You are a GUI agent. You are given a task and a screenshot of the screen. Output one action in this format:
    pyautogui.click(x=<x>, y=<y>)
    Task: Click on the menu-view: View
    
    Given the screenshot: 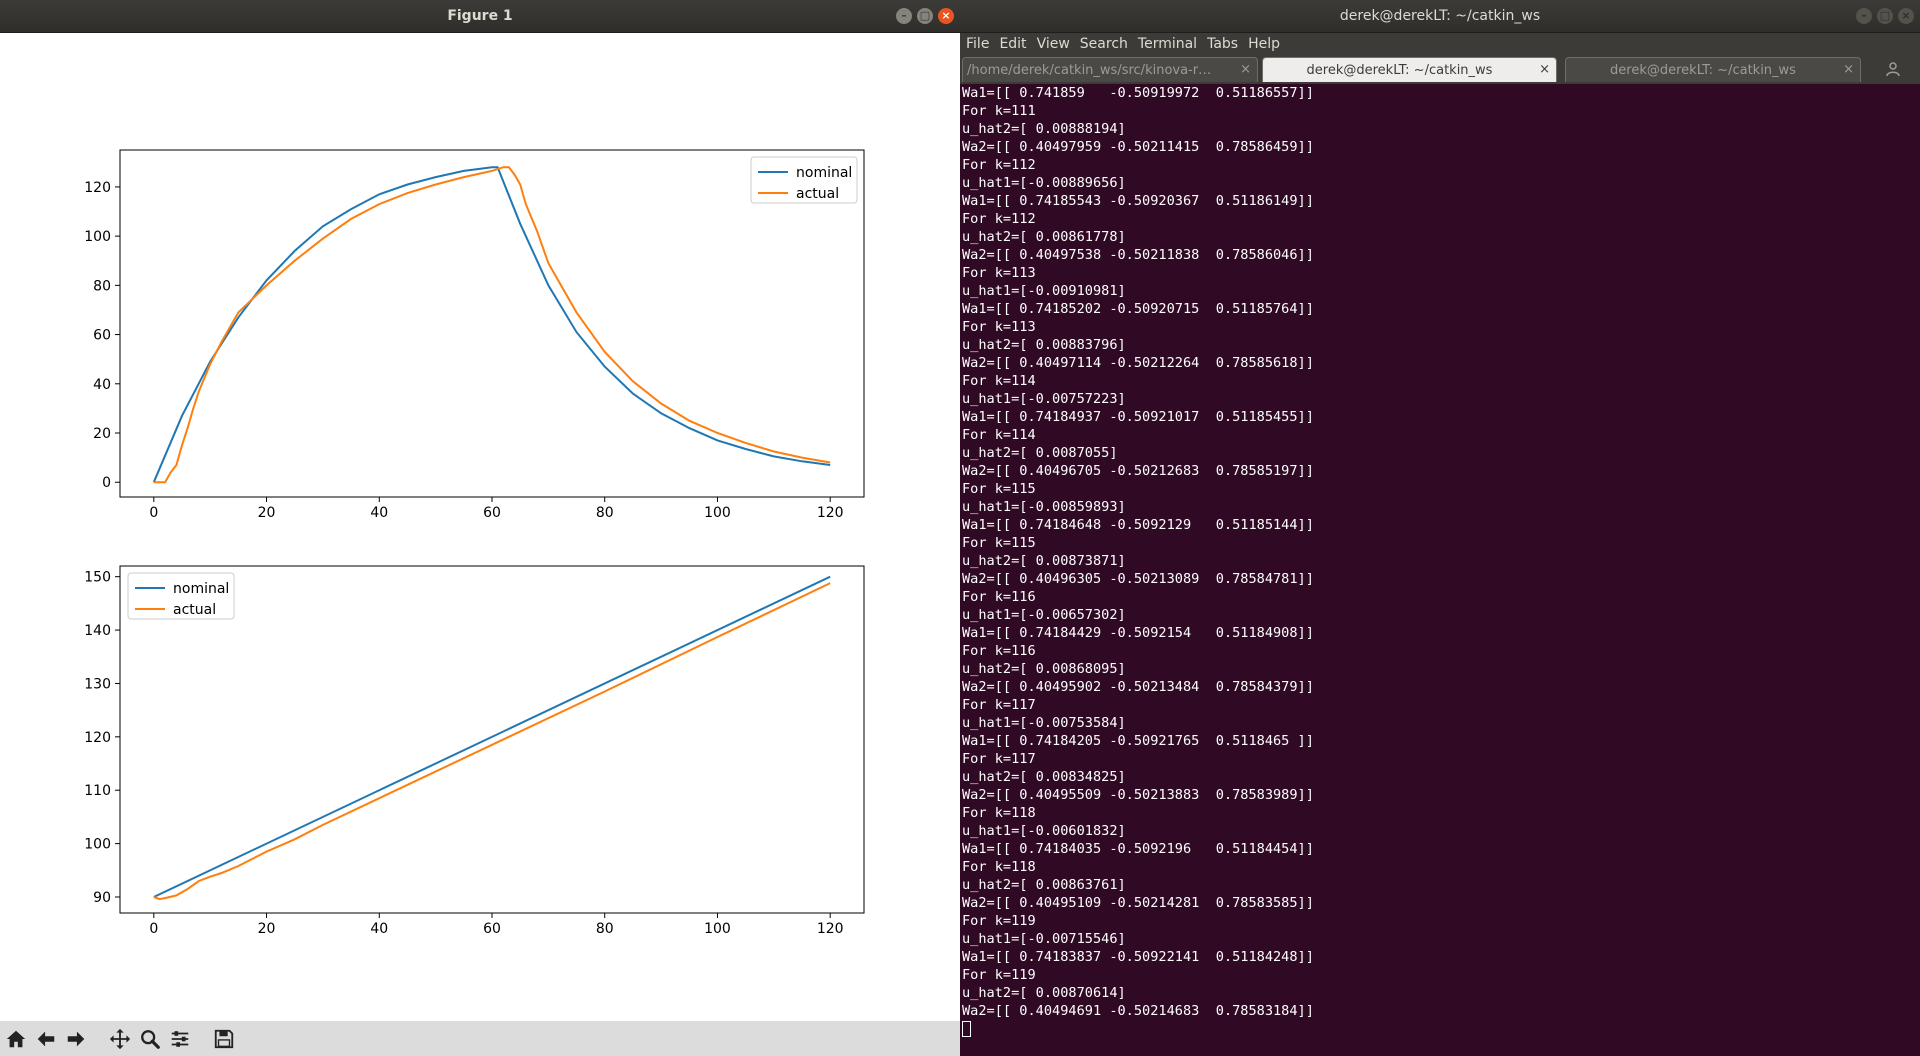 What is the action you would take?
    pyautogui.click(x=1053, y=44)
    